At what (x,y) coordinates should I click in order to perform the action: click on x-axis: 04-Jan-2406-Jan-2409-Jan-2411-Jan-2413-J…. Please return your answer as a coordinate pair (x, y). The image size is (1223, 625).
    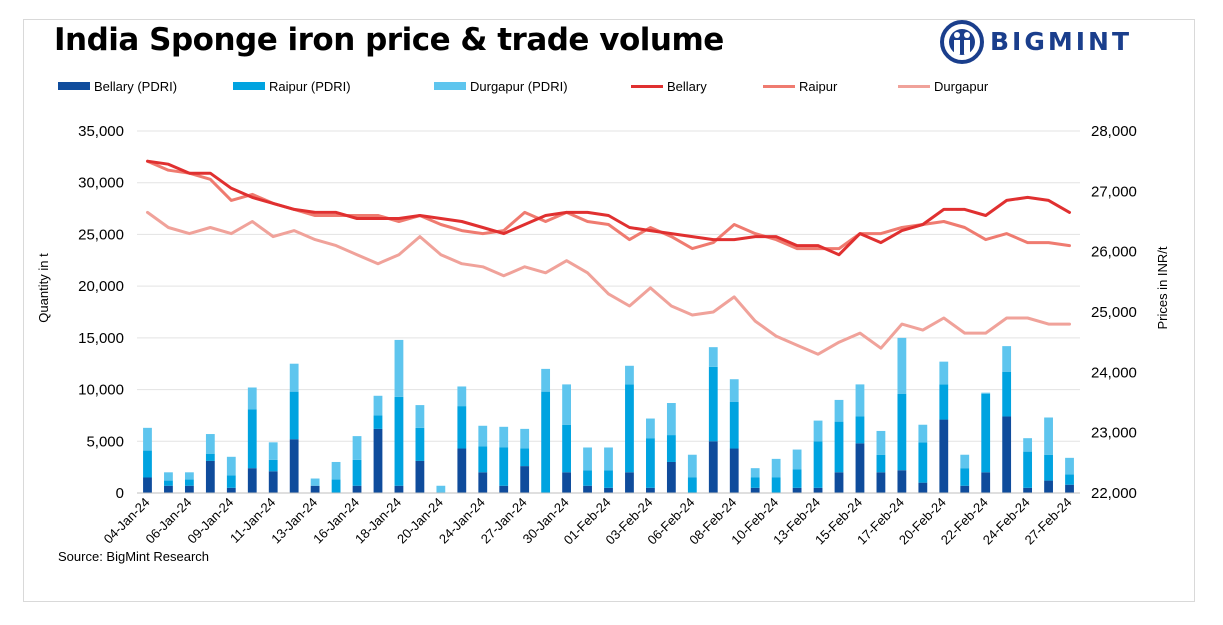
    Looking at the image, I should click on (588, 521).